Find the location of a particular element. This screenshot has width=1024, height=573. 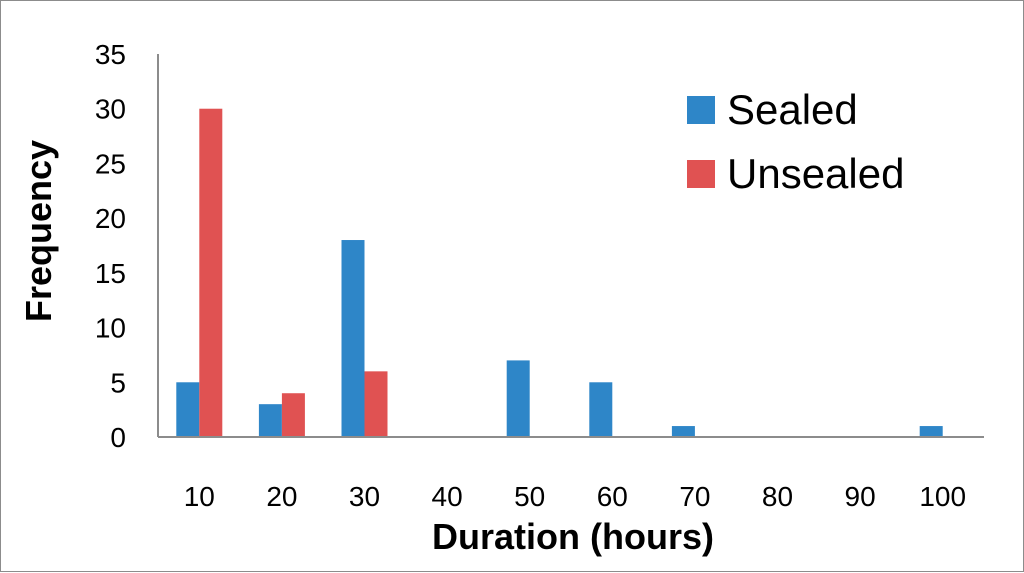

y-tick-label: 10 is located at coordinates (110, 328).